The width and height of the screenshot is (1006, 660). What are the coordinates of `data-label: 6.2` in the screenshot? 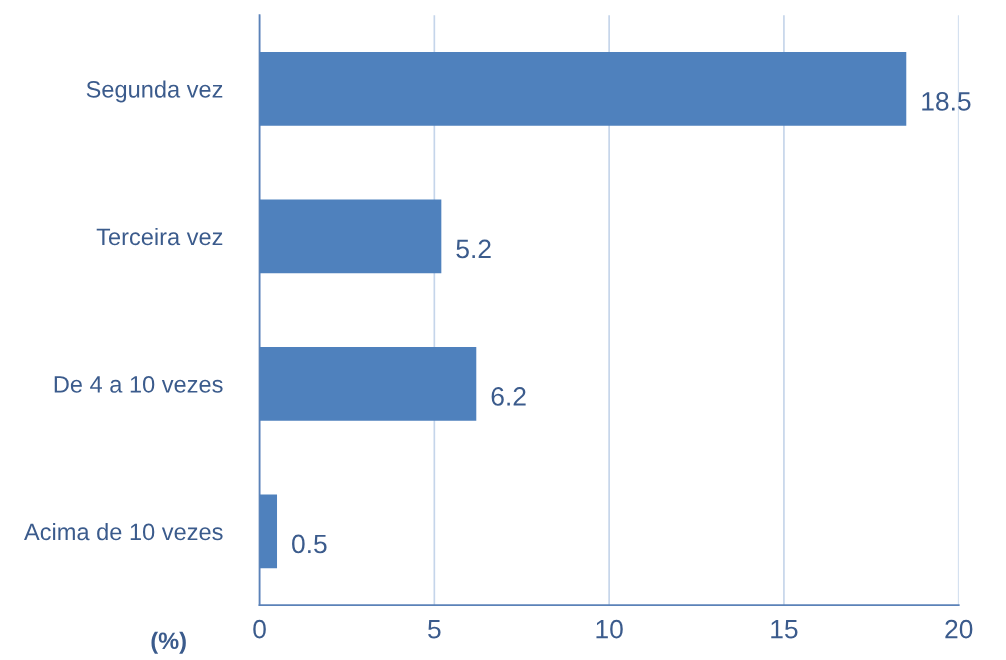 It's located at (508, 396).